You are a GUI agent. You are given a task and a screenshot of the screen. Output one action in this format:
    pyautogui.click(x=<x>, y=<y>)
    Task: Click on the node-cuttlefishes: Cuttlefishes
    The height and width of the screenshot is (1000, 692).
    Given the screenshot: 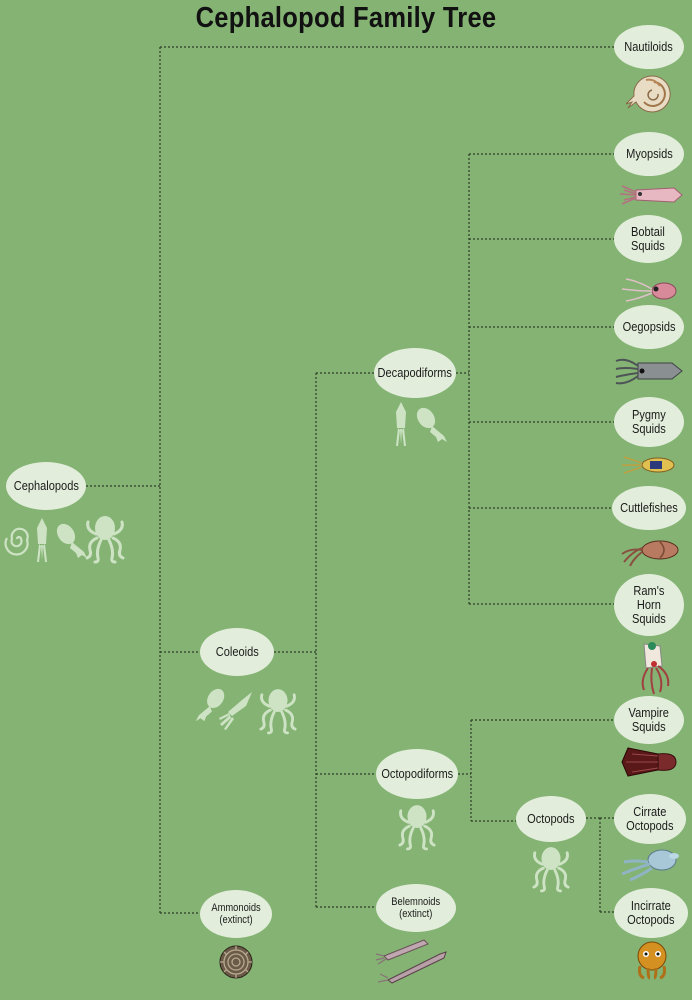 What is the action you would take?
    pyautogui.click(x=649, y=508)
    